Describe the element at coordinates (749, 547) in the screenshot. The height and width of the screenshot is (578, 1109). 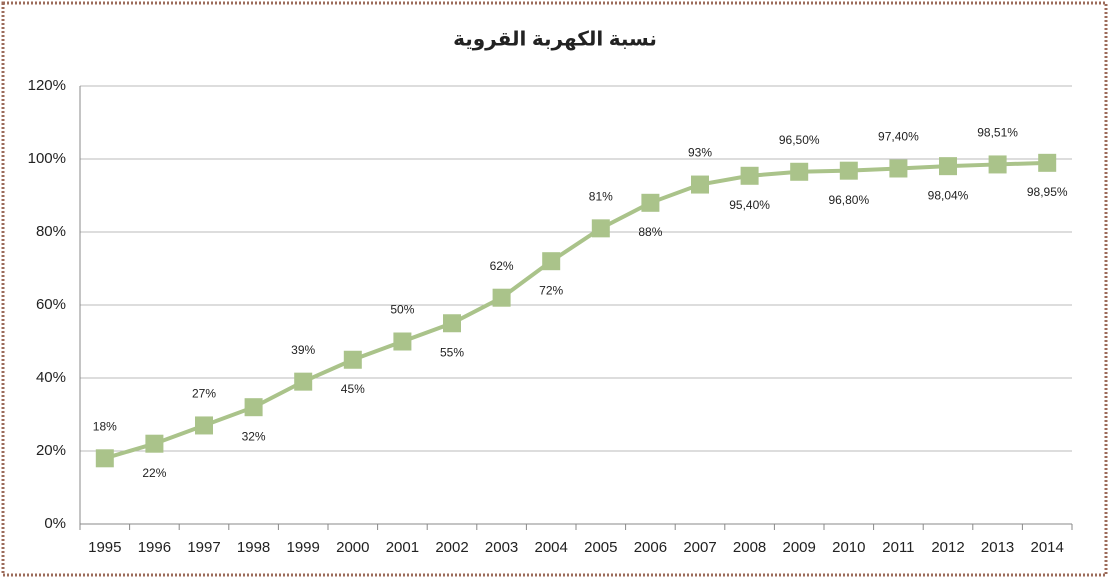
I see `x-tick-label: 2008` at that location.